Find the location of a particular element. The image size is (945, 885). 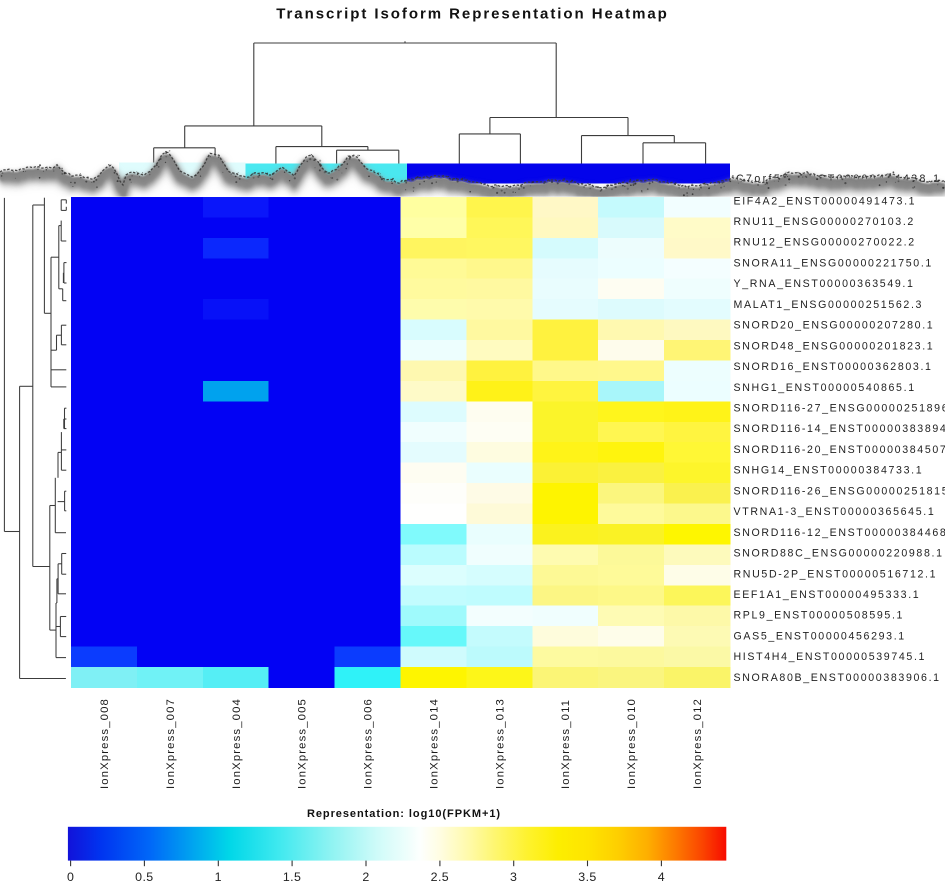

svg-text: RNU11_ENSG00000270103.2 is located at coordinates (824, 222).